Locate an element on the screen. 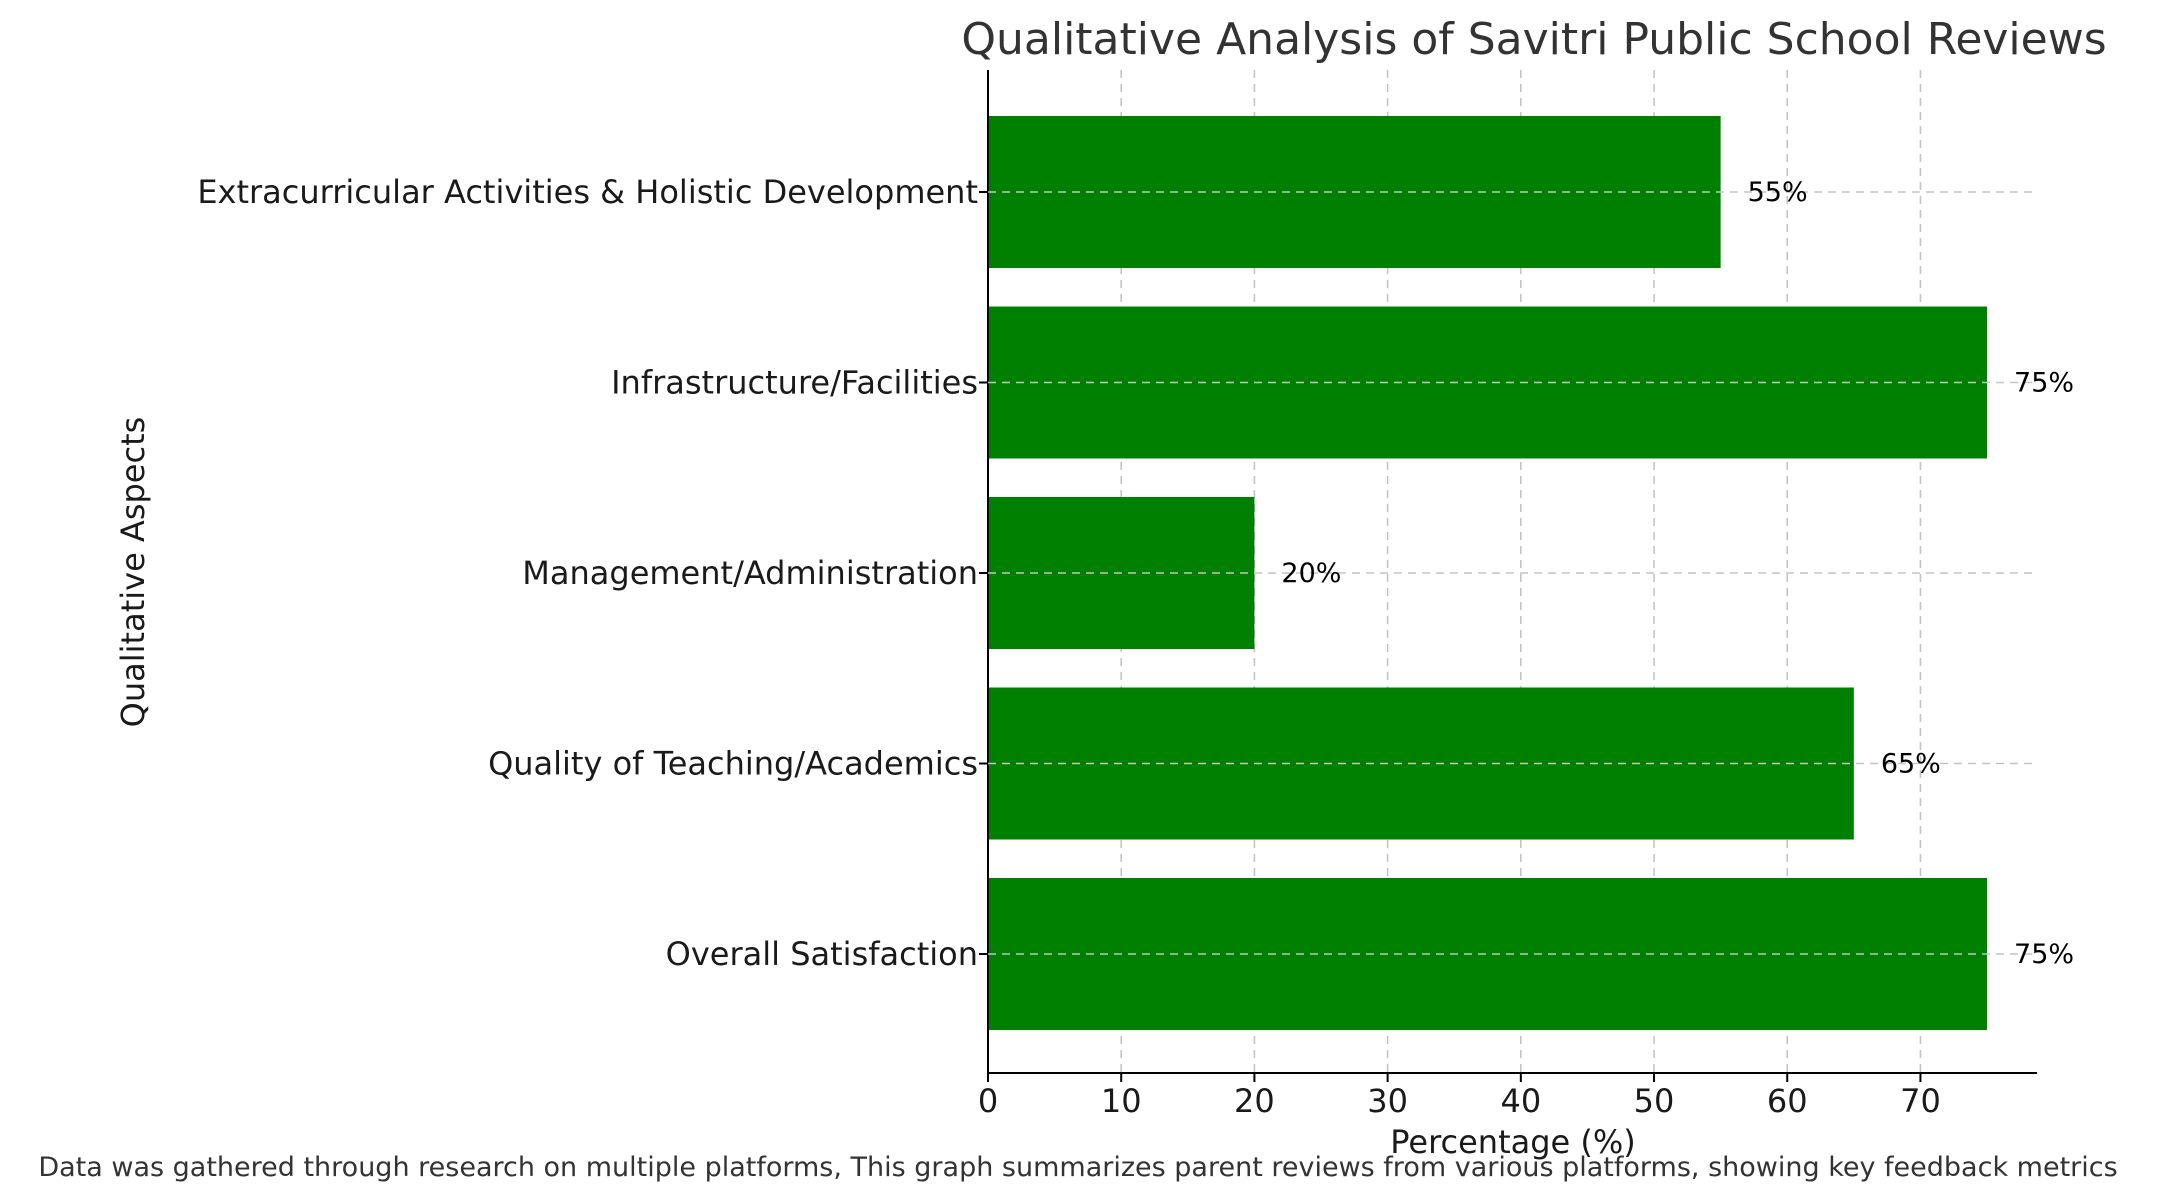  y-tick-label: Overall Satisfaction is located at coordinates (822, 954).